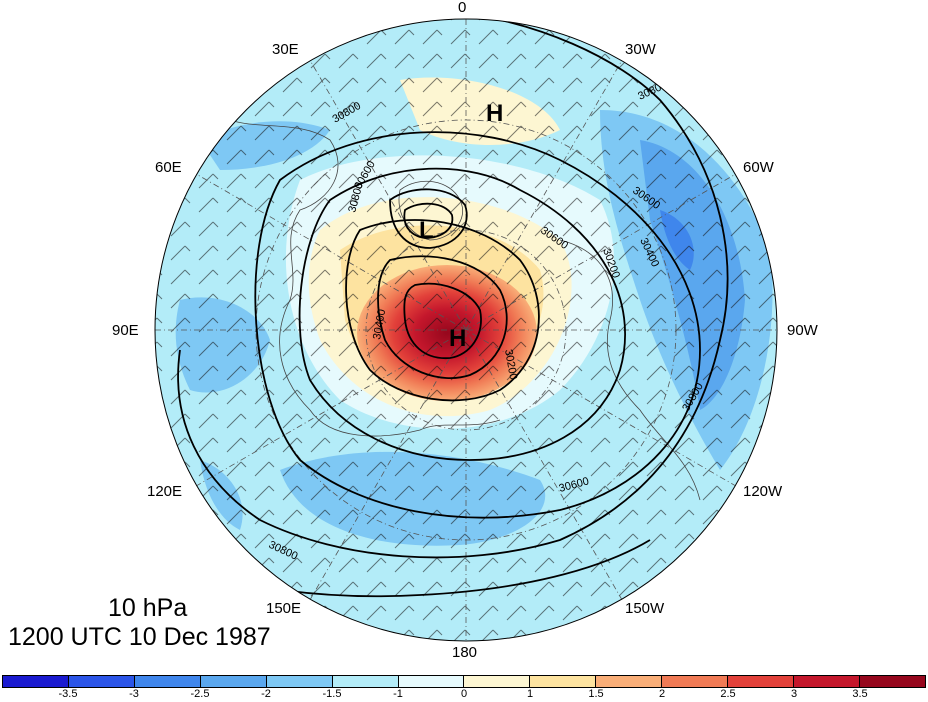 The height and width of the screenshot is (702, 928). What do you see at coordinates (794, 694) in the screenshot?
I see `colorbar-tick-label: 3` at bounding box center [794, 694].